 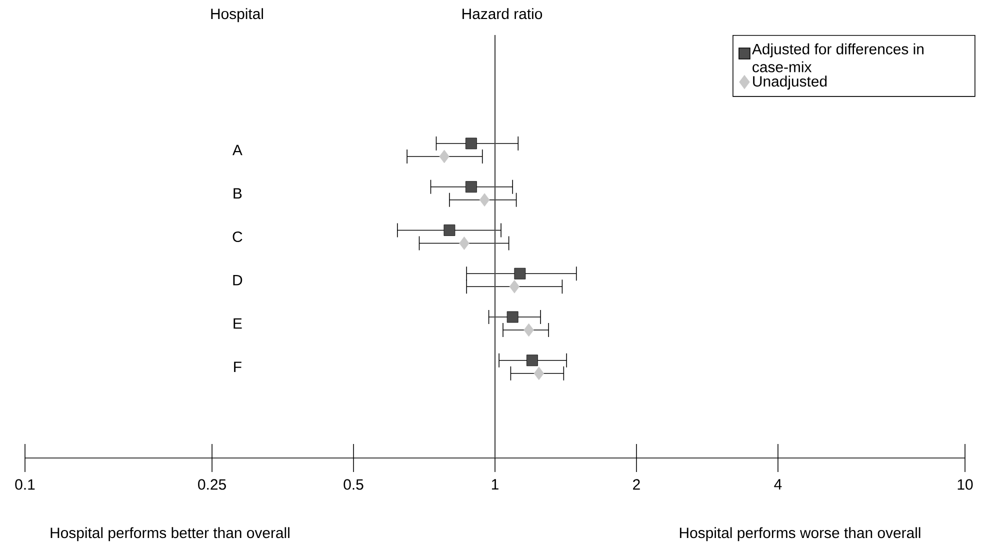 I want to click on y-tick-label: F, so click(x=238, y=367).